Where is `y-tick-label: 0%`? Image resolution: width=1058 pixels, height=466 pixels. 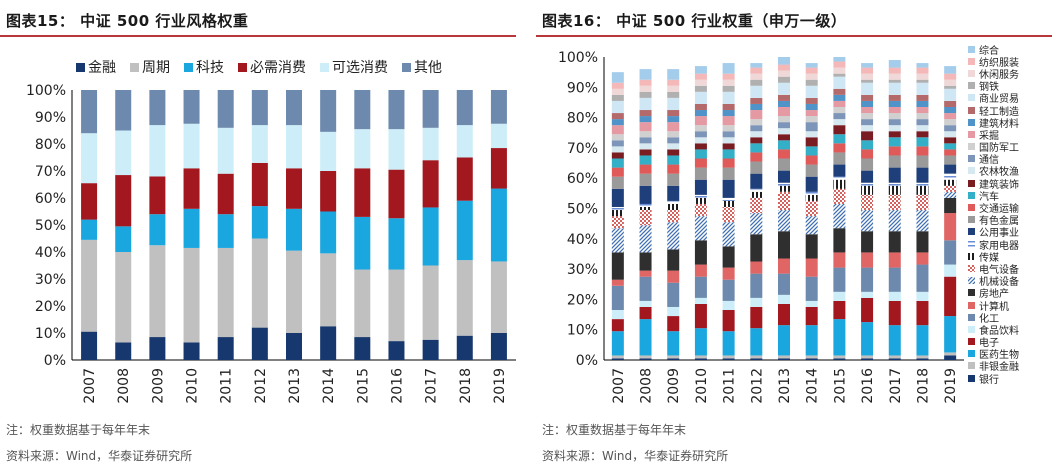 y-tick-label: 0% is located at coordinates (55, 361).